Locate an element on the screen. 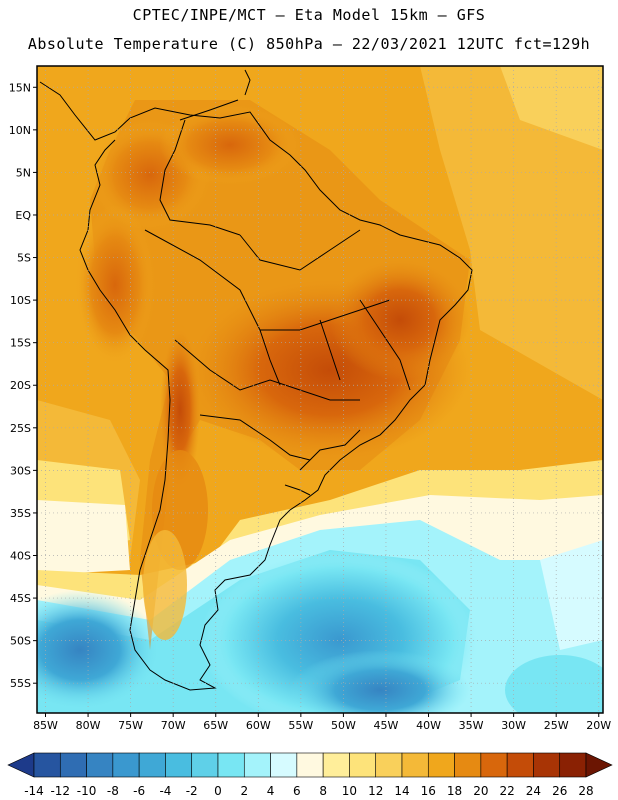 The image size is (618, 800). lat-label: 45S is located at coordinates (20, 598).